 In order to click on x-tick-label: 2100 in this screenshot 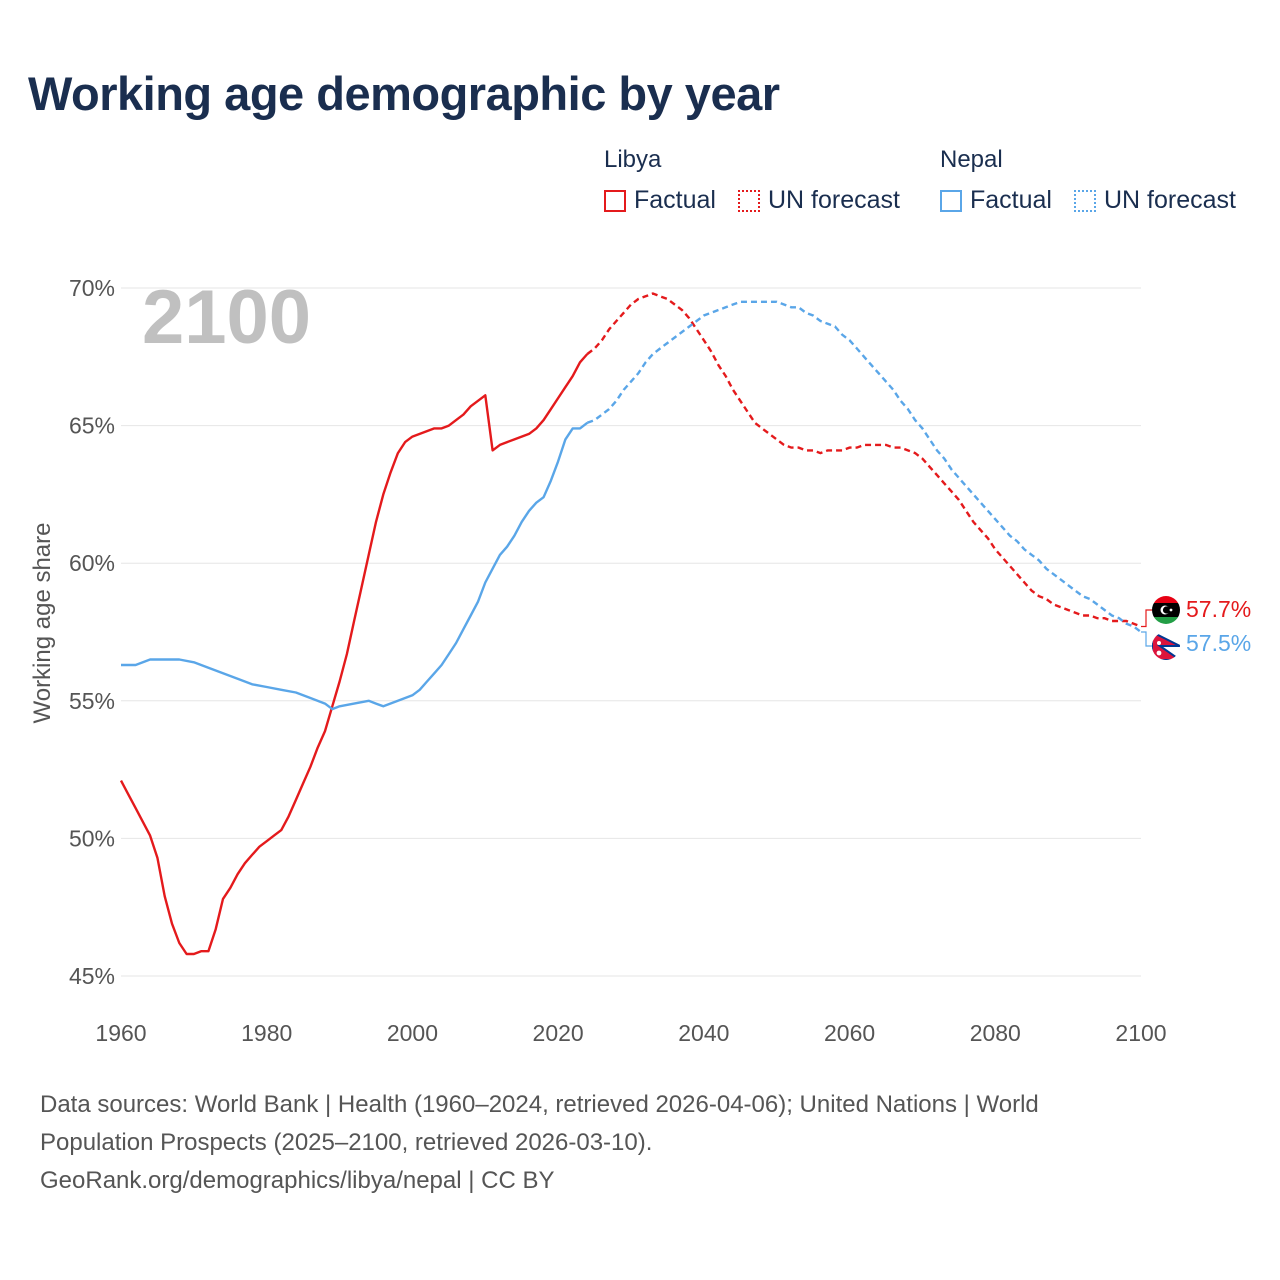, I will do `click(1140, 1033)`.